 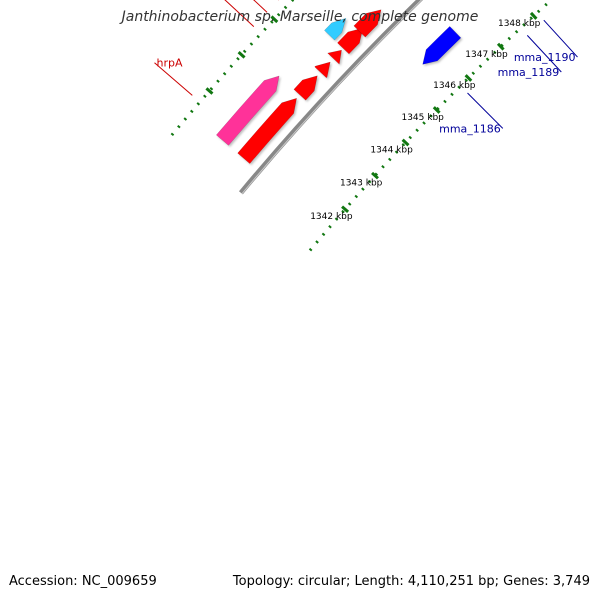 What do you see at coordinates (422, 118) in the screenshot?
I see `kbp-tick-label: 1345 kbp` at bounding box center [422, 118].